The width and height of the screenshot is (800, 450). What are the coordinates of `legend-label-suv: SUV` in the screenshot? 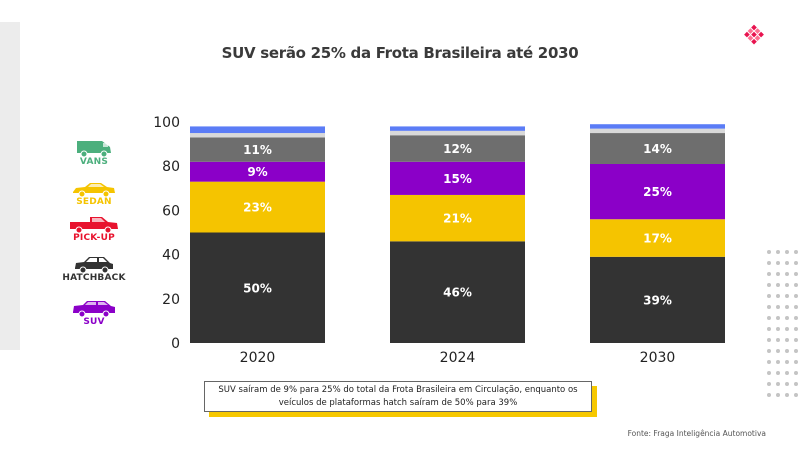 It's located at (94, 322).